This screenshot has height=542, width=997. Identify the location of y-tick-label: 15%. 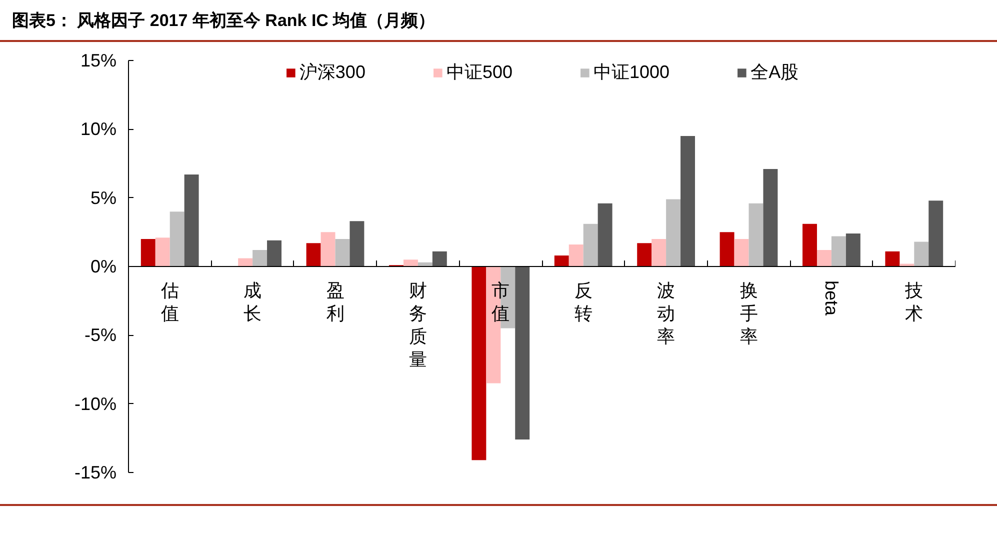
(98, 60).